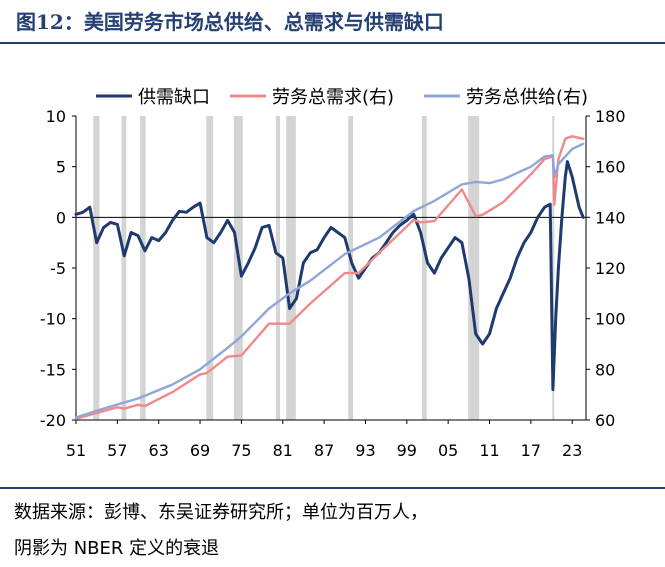 Image resolution: width=665 pixels, height=567 pixels. Describe the element at coordinates (61, 217) in the screenshot. I see `left-tick-label: 0` at that location.